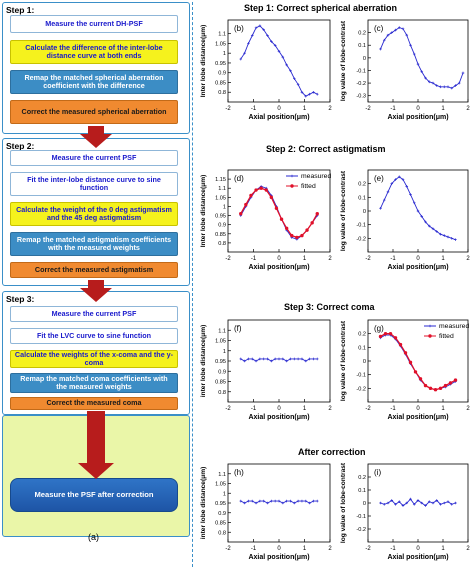  I want to click on y-tick-label: 0.8, so click(222, 393).